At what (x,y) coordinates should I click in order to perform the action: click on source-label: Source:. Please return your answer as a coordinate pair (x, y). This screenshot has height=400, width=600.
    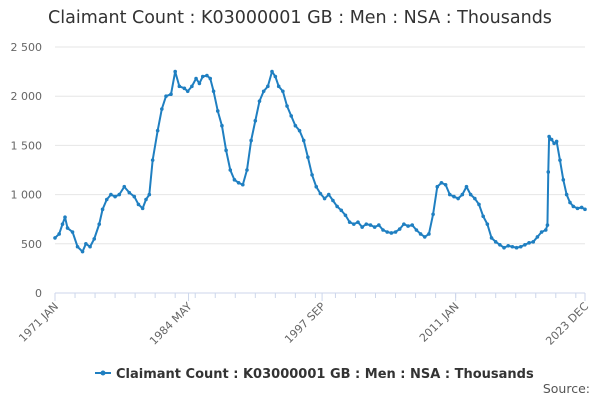
    Looking at the image, I should click on (566, 388).